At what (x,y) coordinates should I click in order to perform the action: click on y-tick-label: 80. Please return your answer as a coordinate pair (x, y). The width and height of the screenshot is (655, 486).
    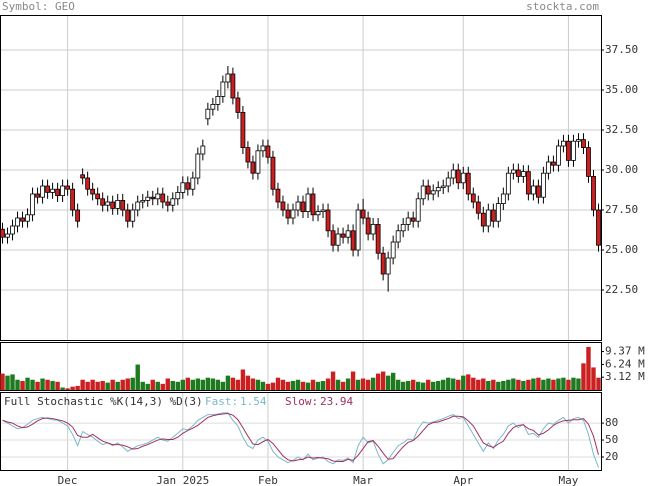
    Looking at the image, I should click on (611, 422).